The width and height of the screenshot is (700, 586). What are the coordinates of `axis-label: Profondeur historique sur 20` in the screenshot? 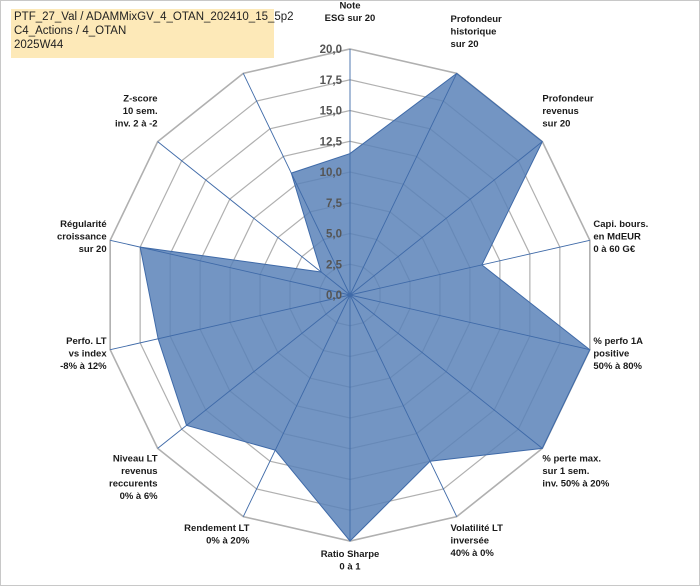 It's located at (476, 32).